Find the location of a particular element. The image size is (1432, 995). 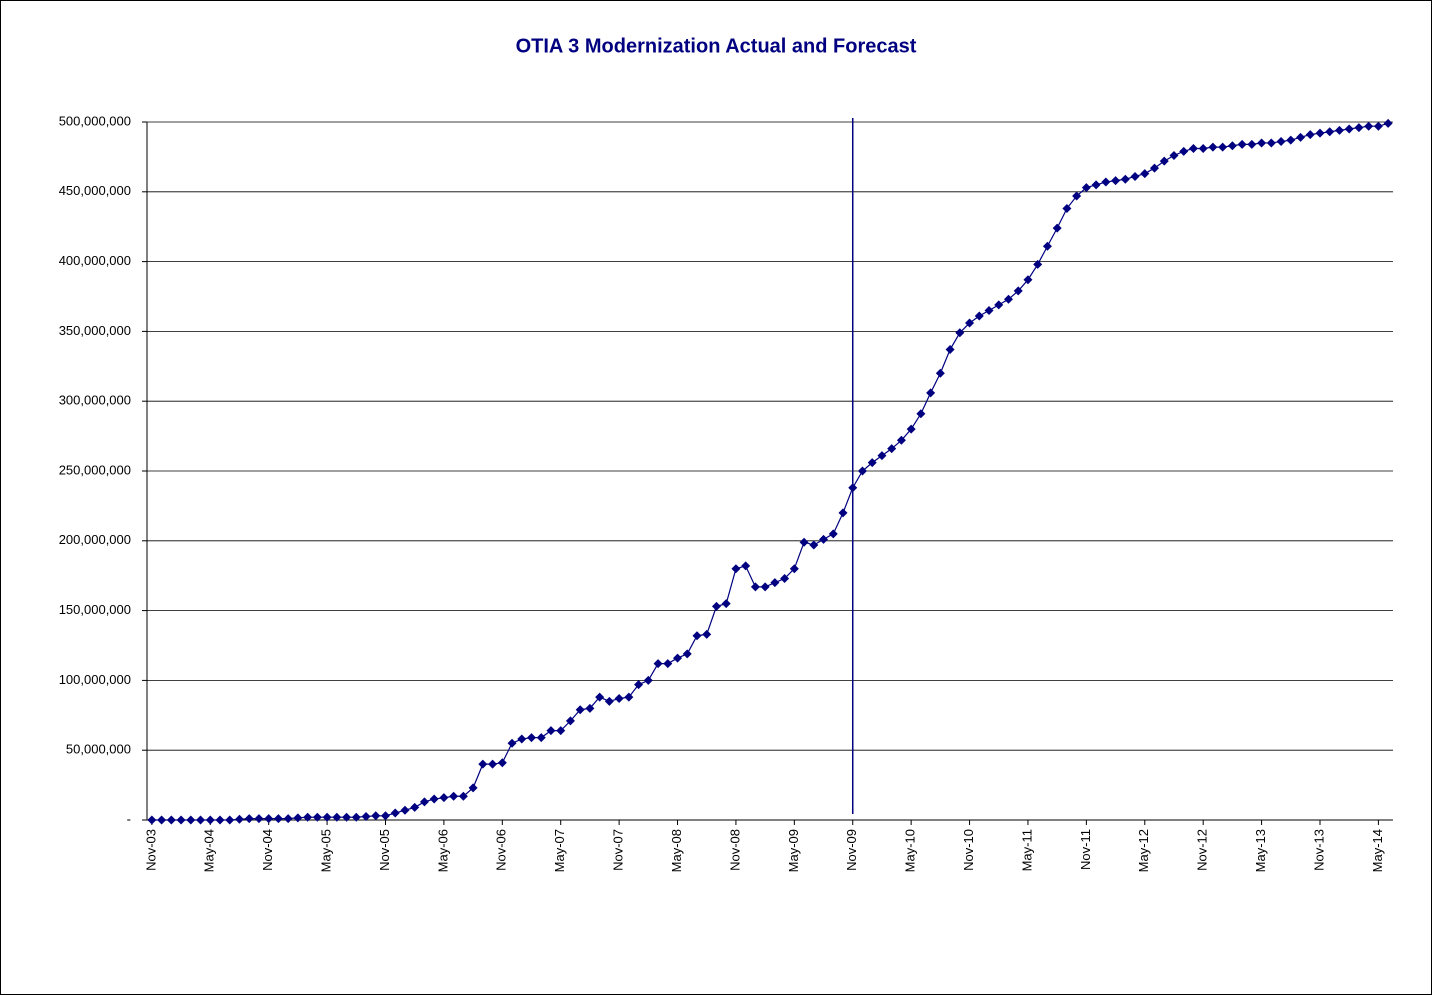

chart-title: OTIA 3 Modernization Actual and Forecast is located at coordinates (716, 46).